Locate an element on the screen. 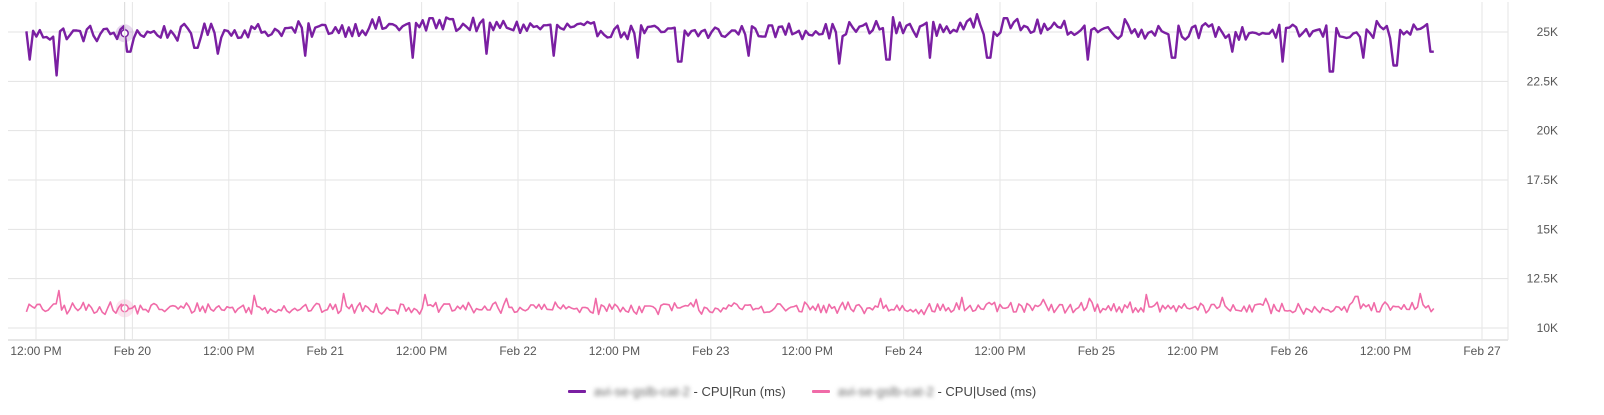  x-tick-label: Feb 26 is located at coordinates (1290, 351).